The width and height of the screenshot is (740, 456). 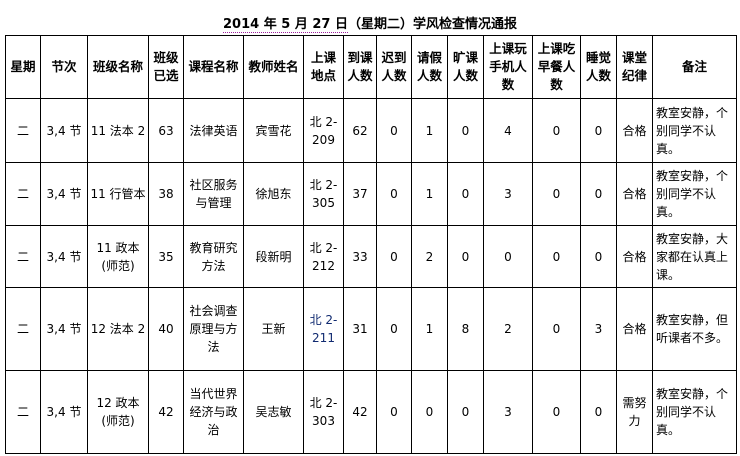 I want to click on cell-class-name: 12 政本(师范), so click(x=118, y=412).